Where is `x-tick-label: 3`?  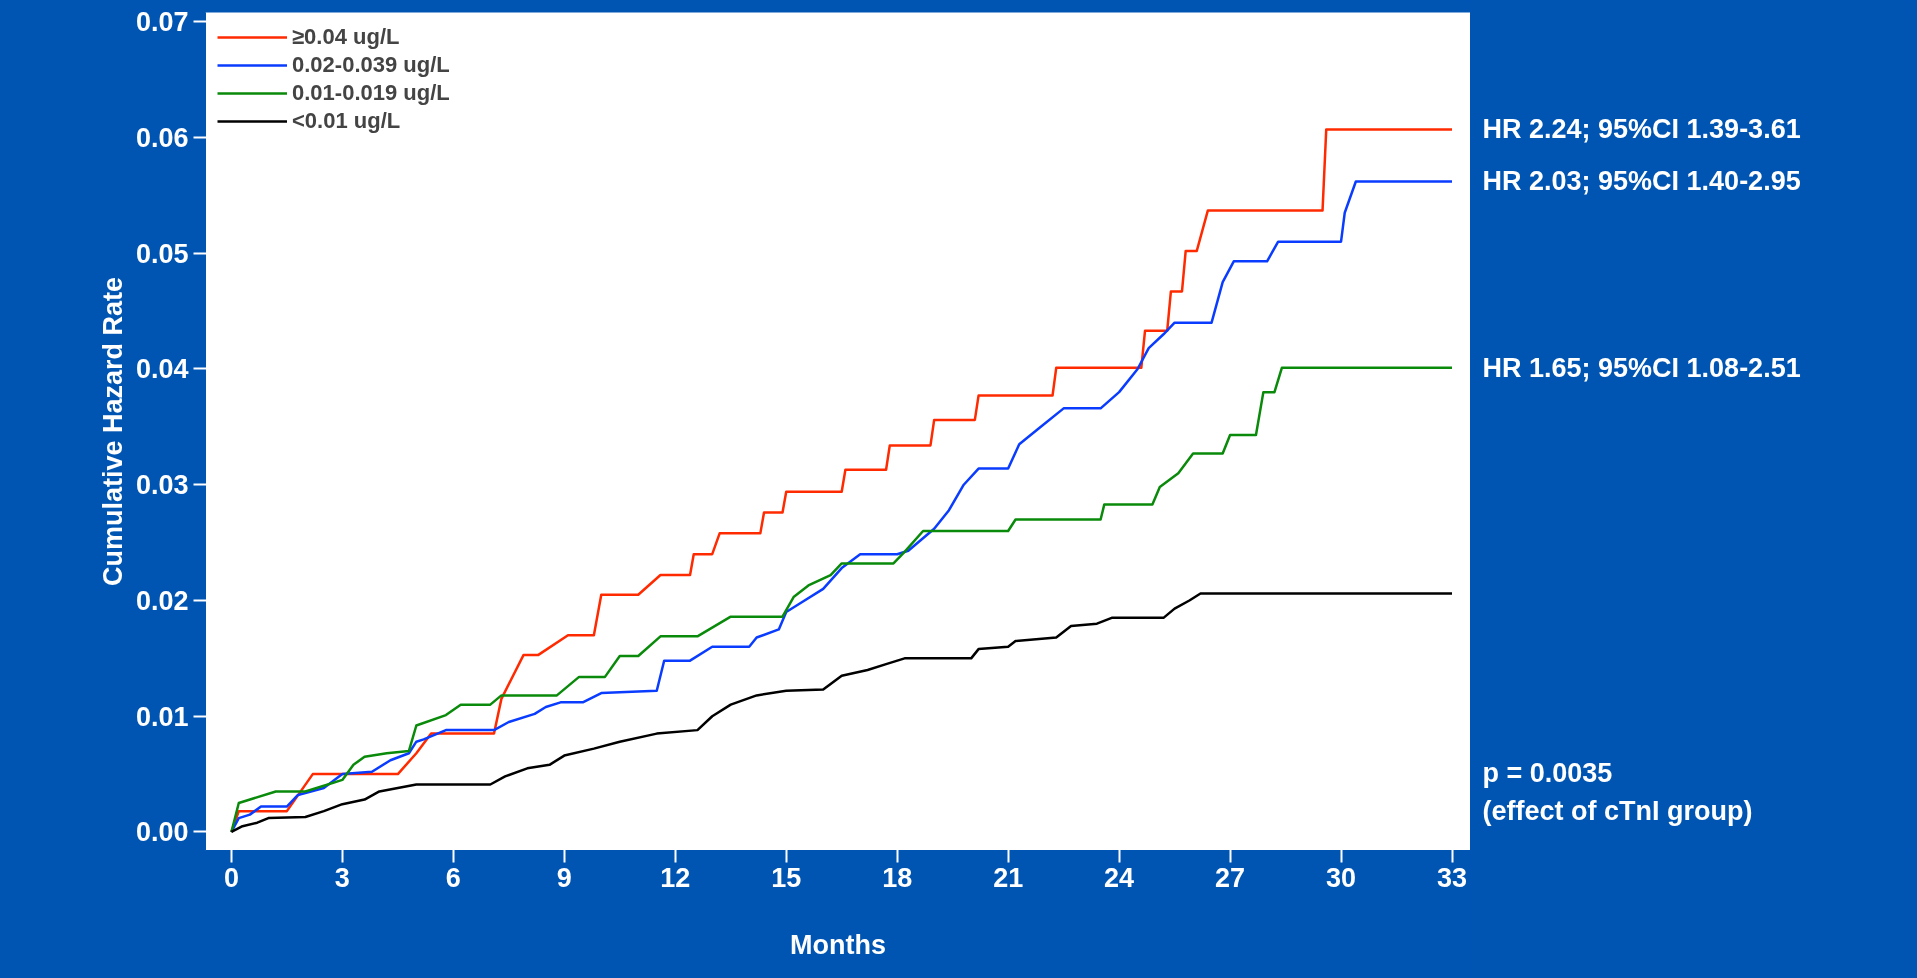 x-tick-label: 3 is located at coordinates (342, 877).